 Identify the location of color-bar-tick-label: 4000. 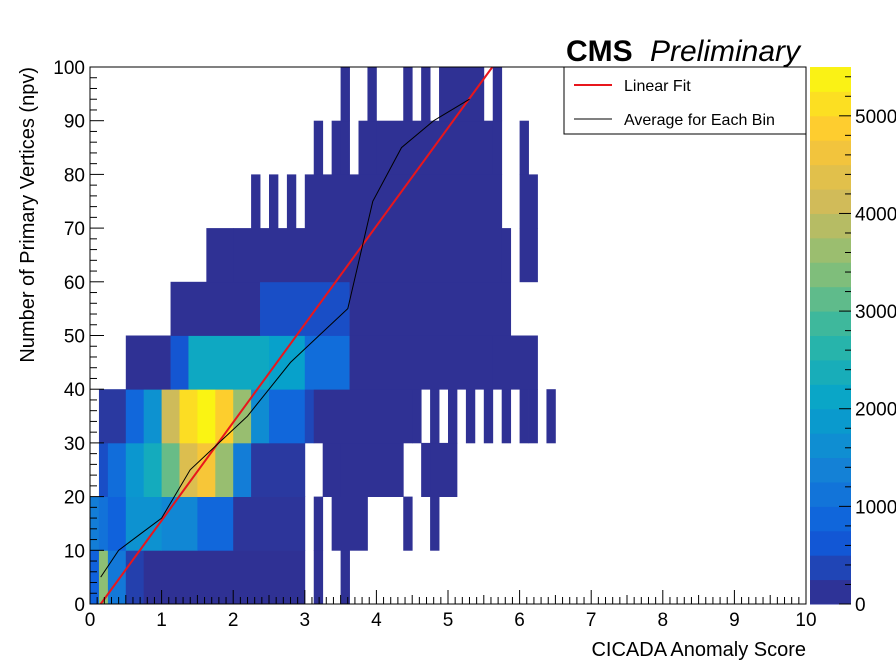
(875, 214).